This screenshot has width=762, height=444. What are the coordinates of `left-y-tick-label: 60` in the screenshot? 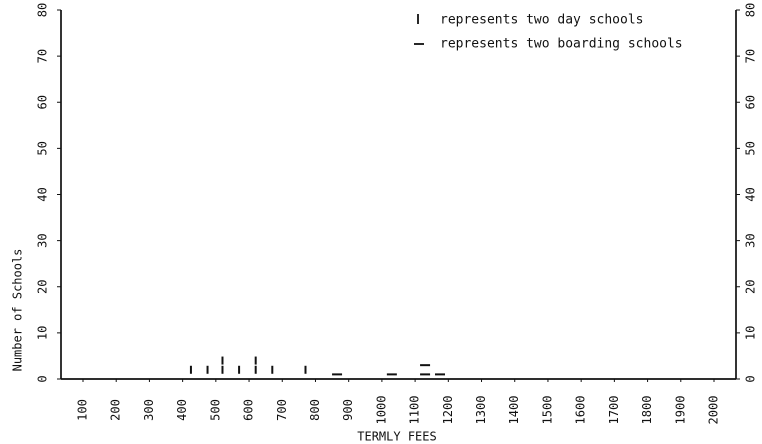 It's located at (43, 102).